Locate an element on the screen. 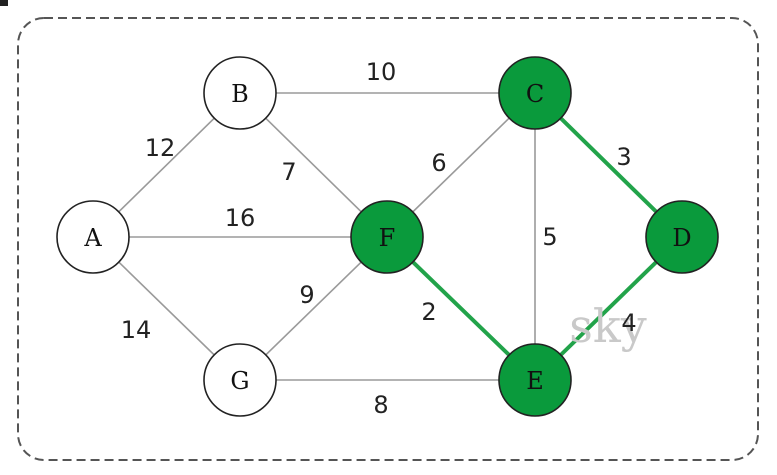 The height and width of the screenshot is (475, 777). node-f: F is located at coordinates (387, 237).